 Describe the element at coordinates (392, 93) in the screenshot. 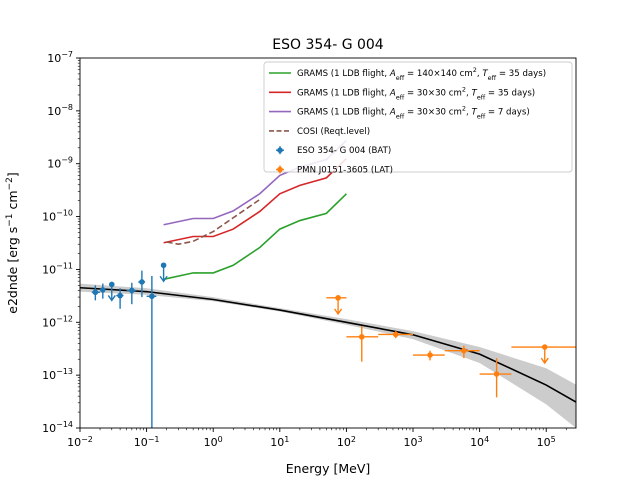

I see `legend-item-2-text-mid1: A` at that location.